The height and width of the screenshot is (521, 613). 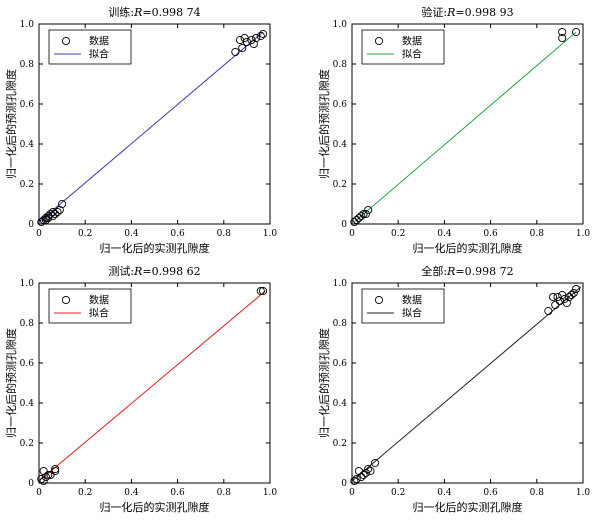 I want to click on title-r-value: =0.998 72, so click(x=484, y=271).